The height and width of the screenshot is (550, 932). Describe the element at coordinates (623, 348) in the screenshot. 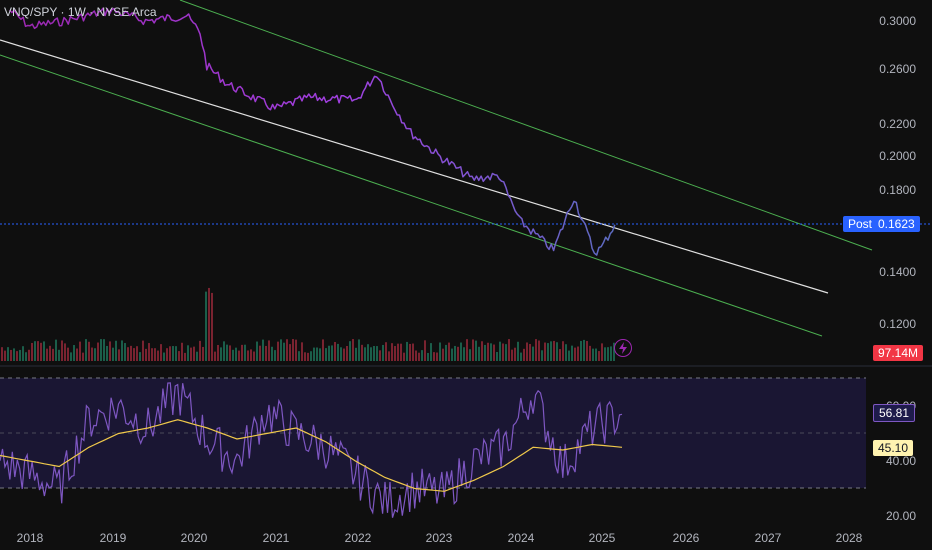

I see `lightning-icon` at that location.